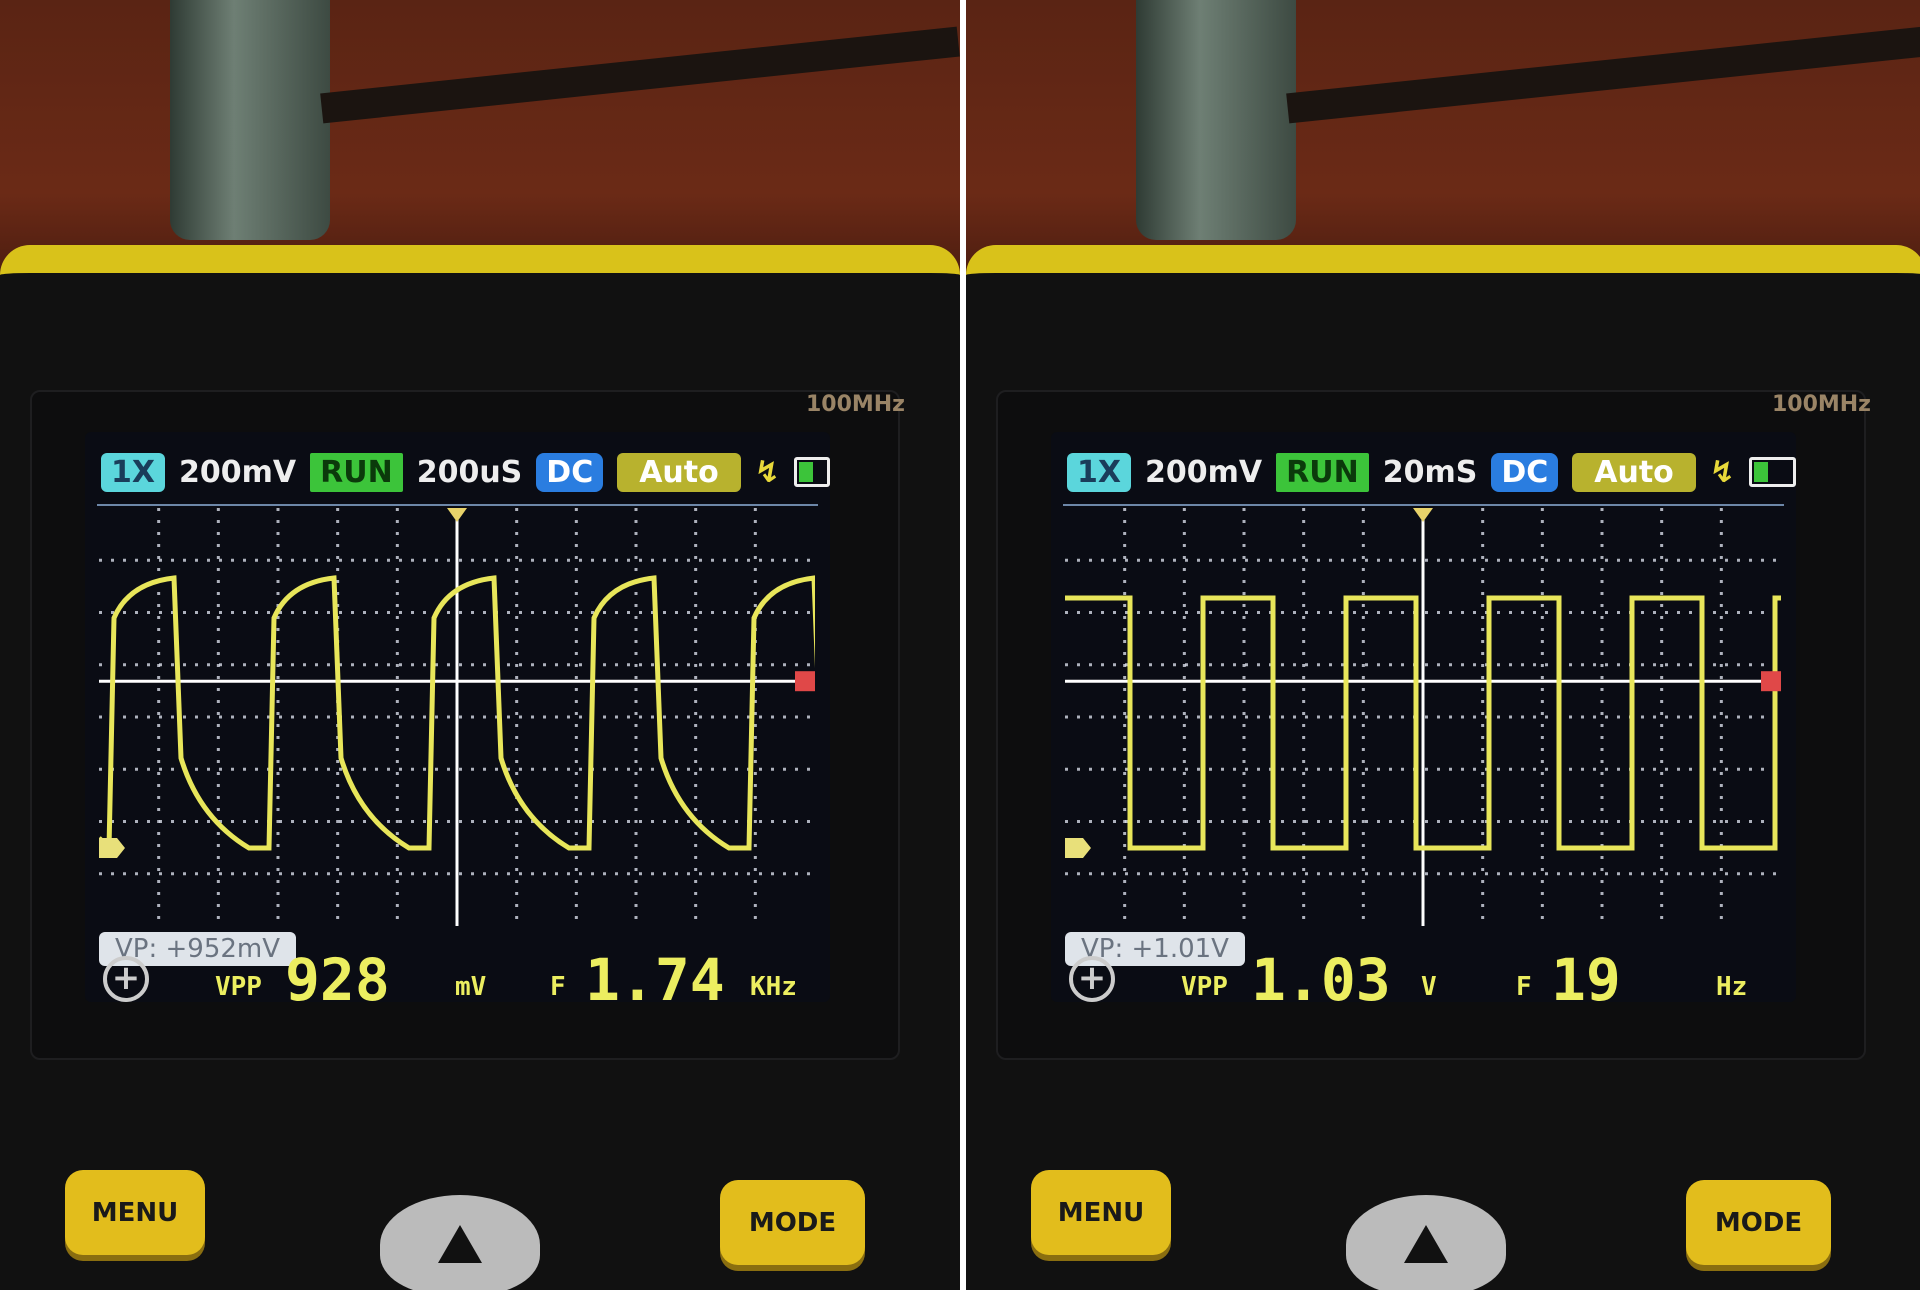 The image size is (1920, 1290). Describe the element at coordinates (655, 974) in the screenshot. I see `freq-value: 1.74` at that location.